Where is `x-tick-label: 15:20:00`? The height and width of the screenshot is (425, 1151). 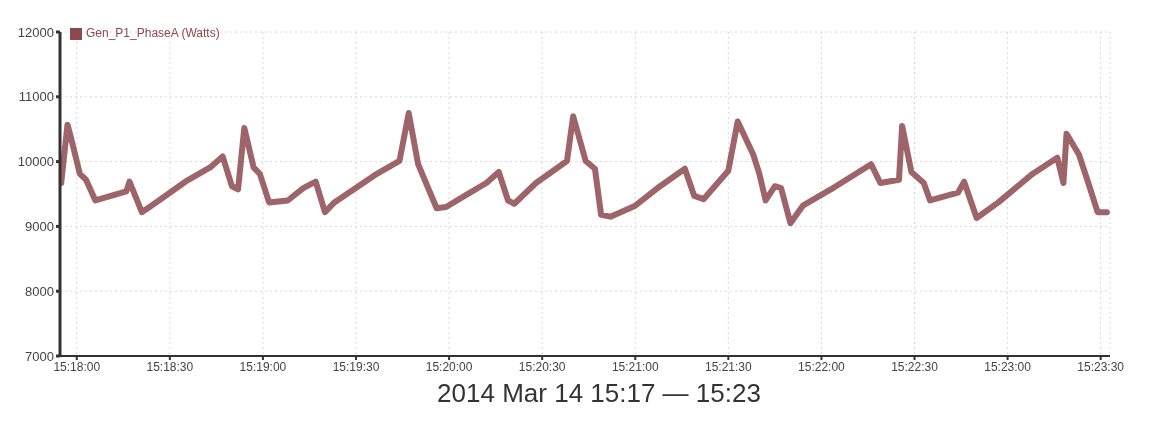
x-tick-label: 15:20:00 is located at coordinates (449, 366).